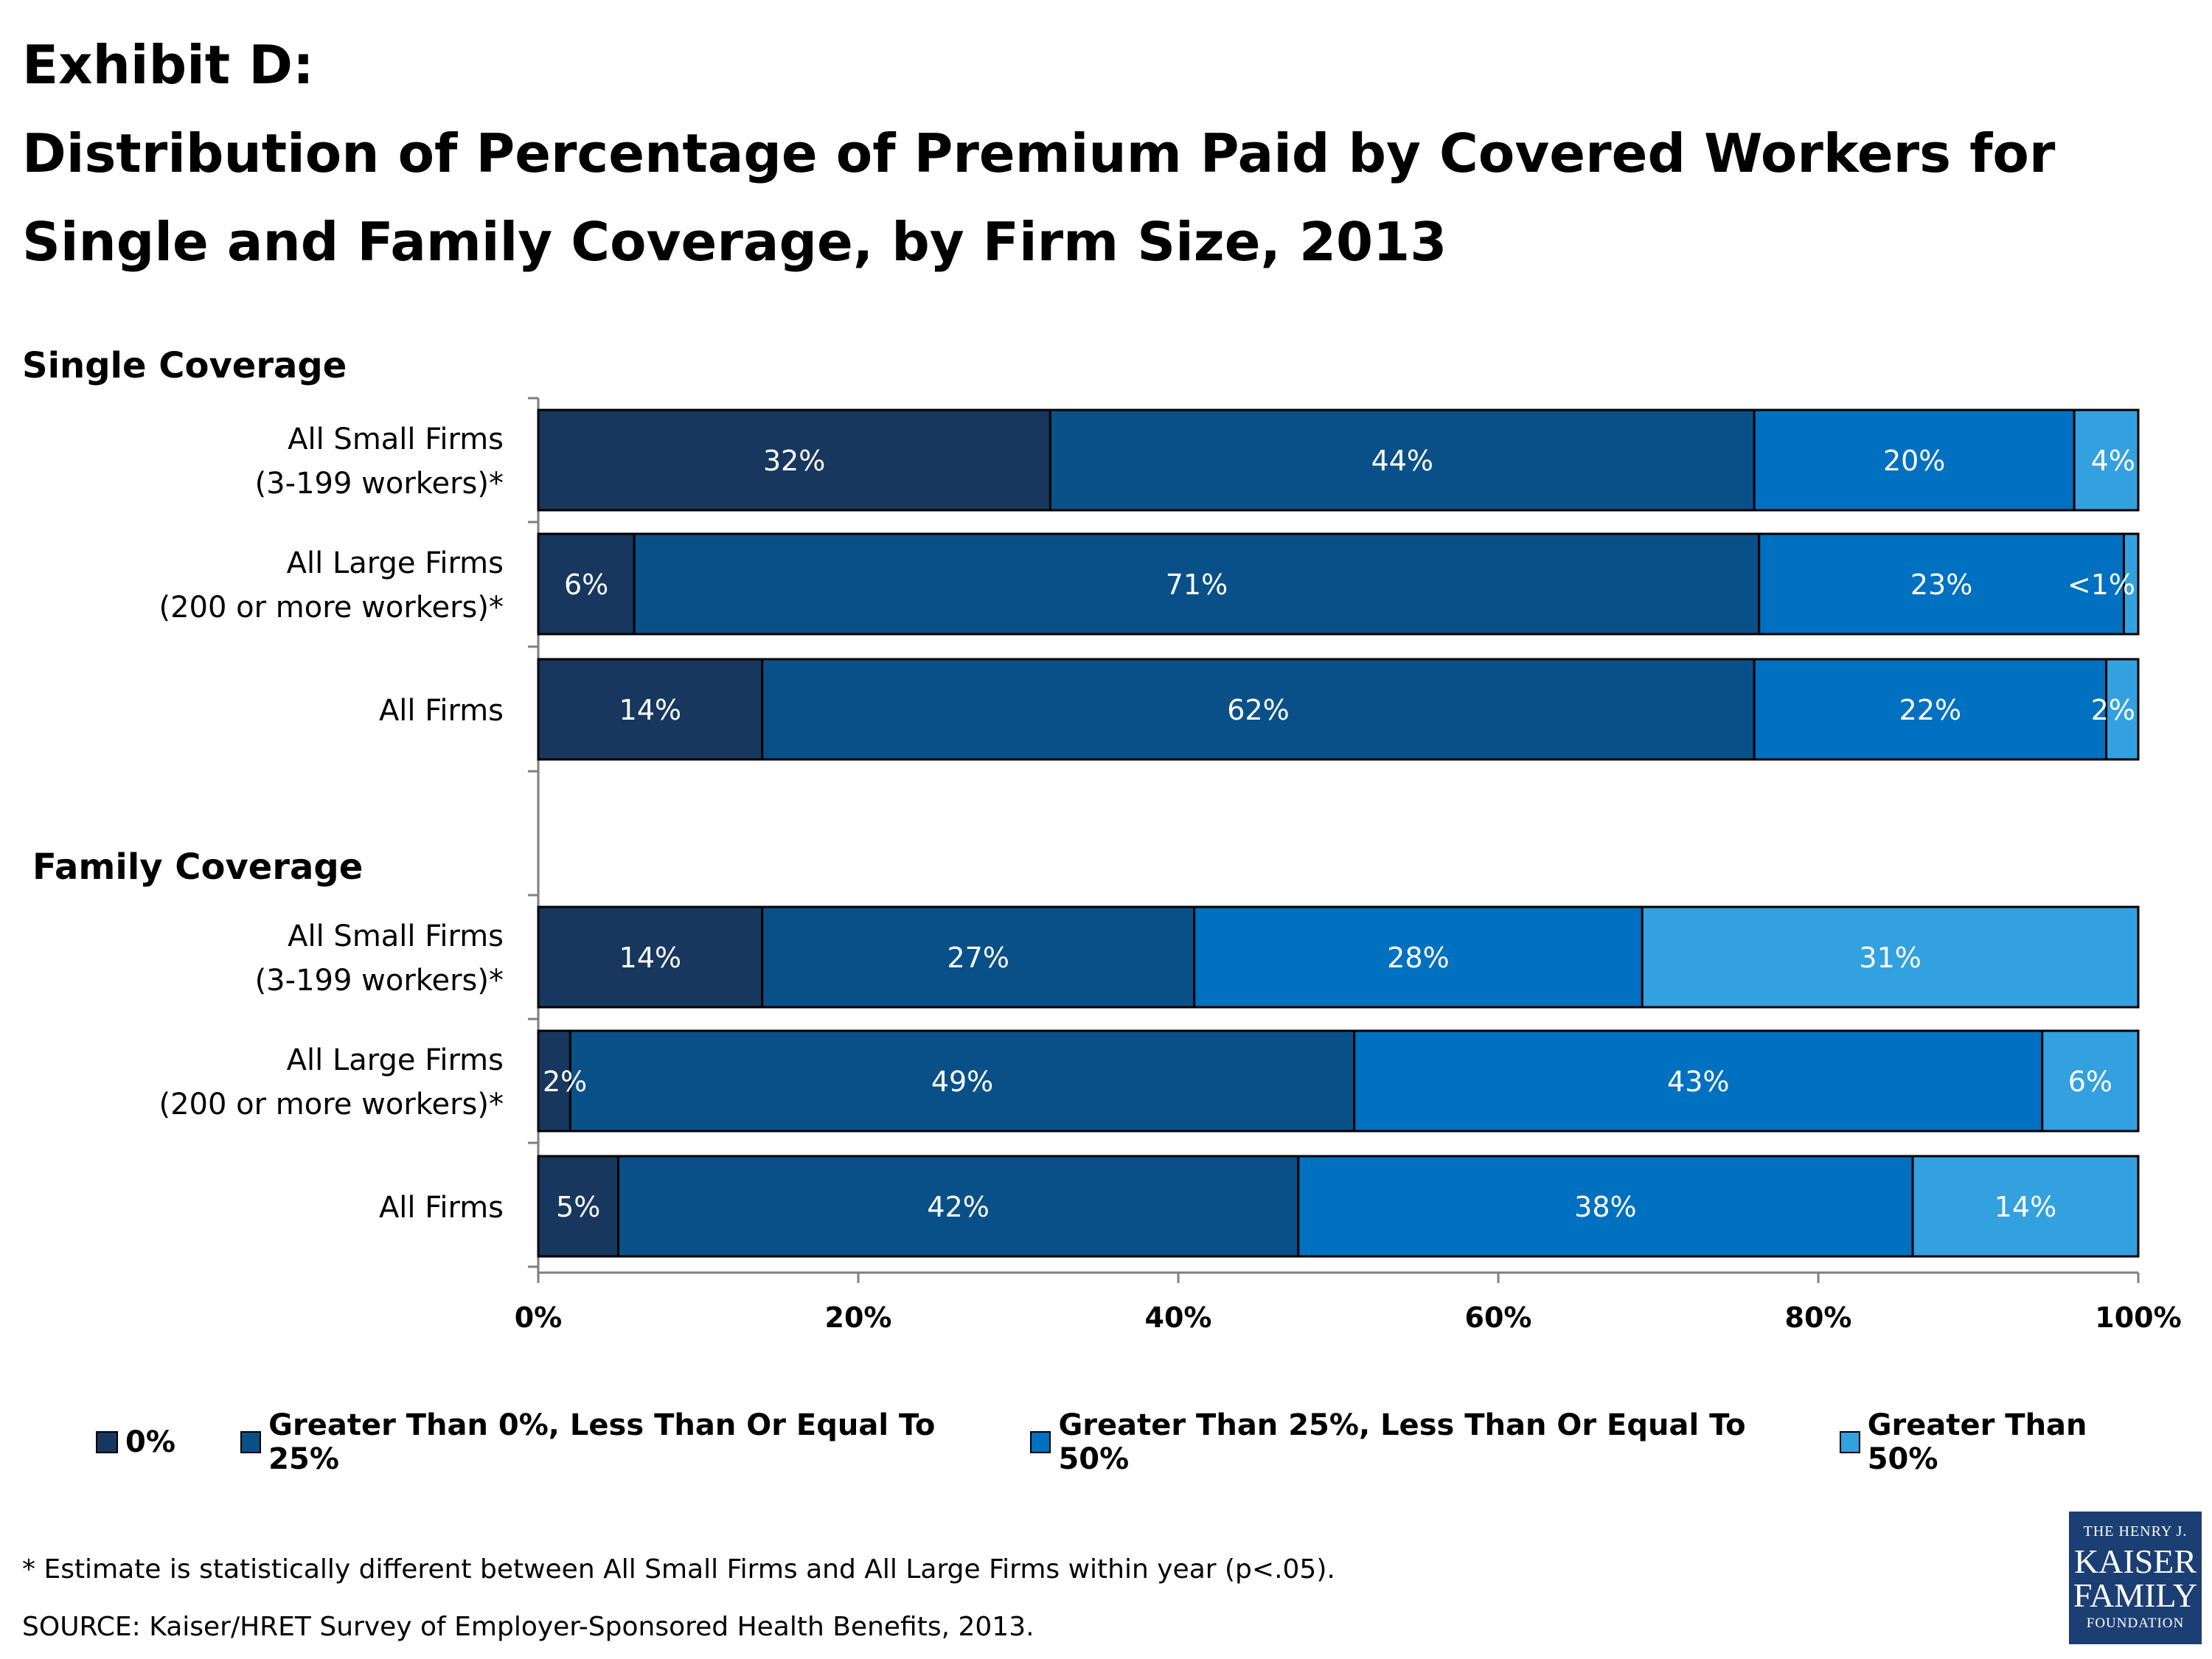 The image size is (2212, 1659). What do you see at coordinates (1818, 1317) in the screenshot?
I see `x-tick-label: 80%` at bounding box center [1818, 1317].